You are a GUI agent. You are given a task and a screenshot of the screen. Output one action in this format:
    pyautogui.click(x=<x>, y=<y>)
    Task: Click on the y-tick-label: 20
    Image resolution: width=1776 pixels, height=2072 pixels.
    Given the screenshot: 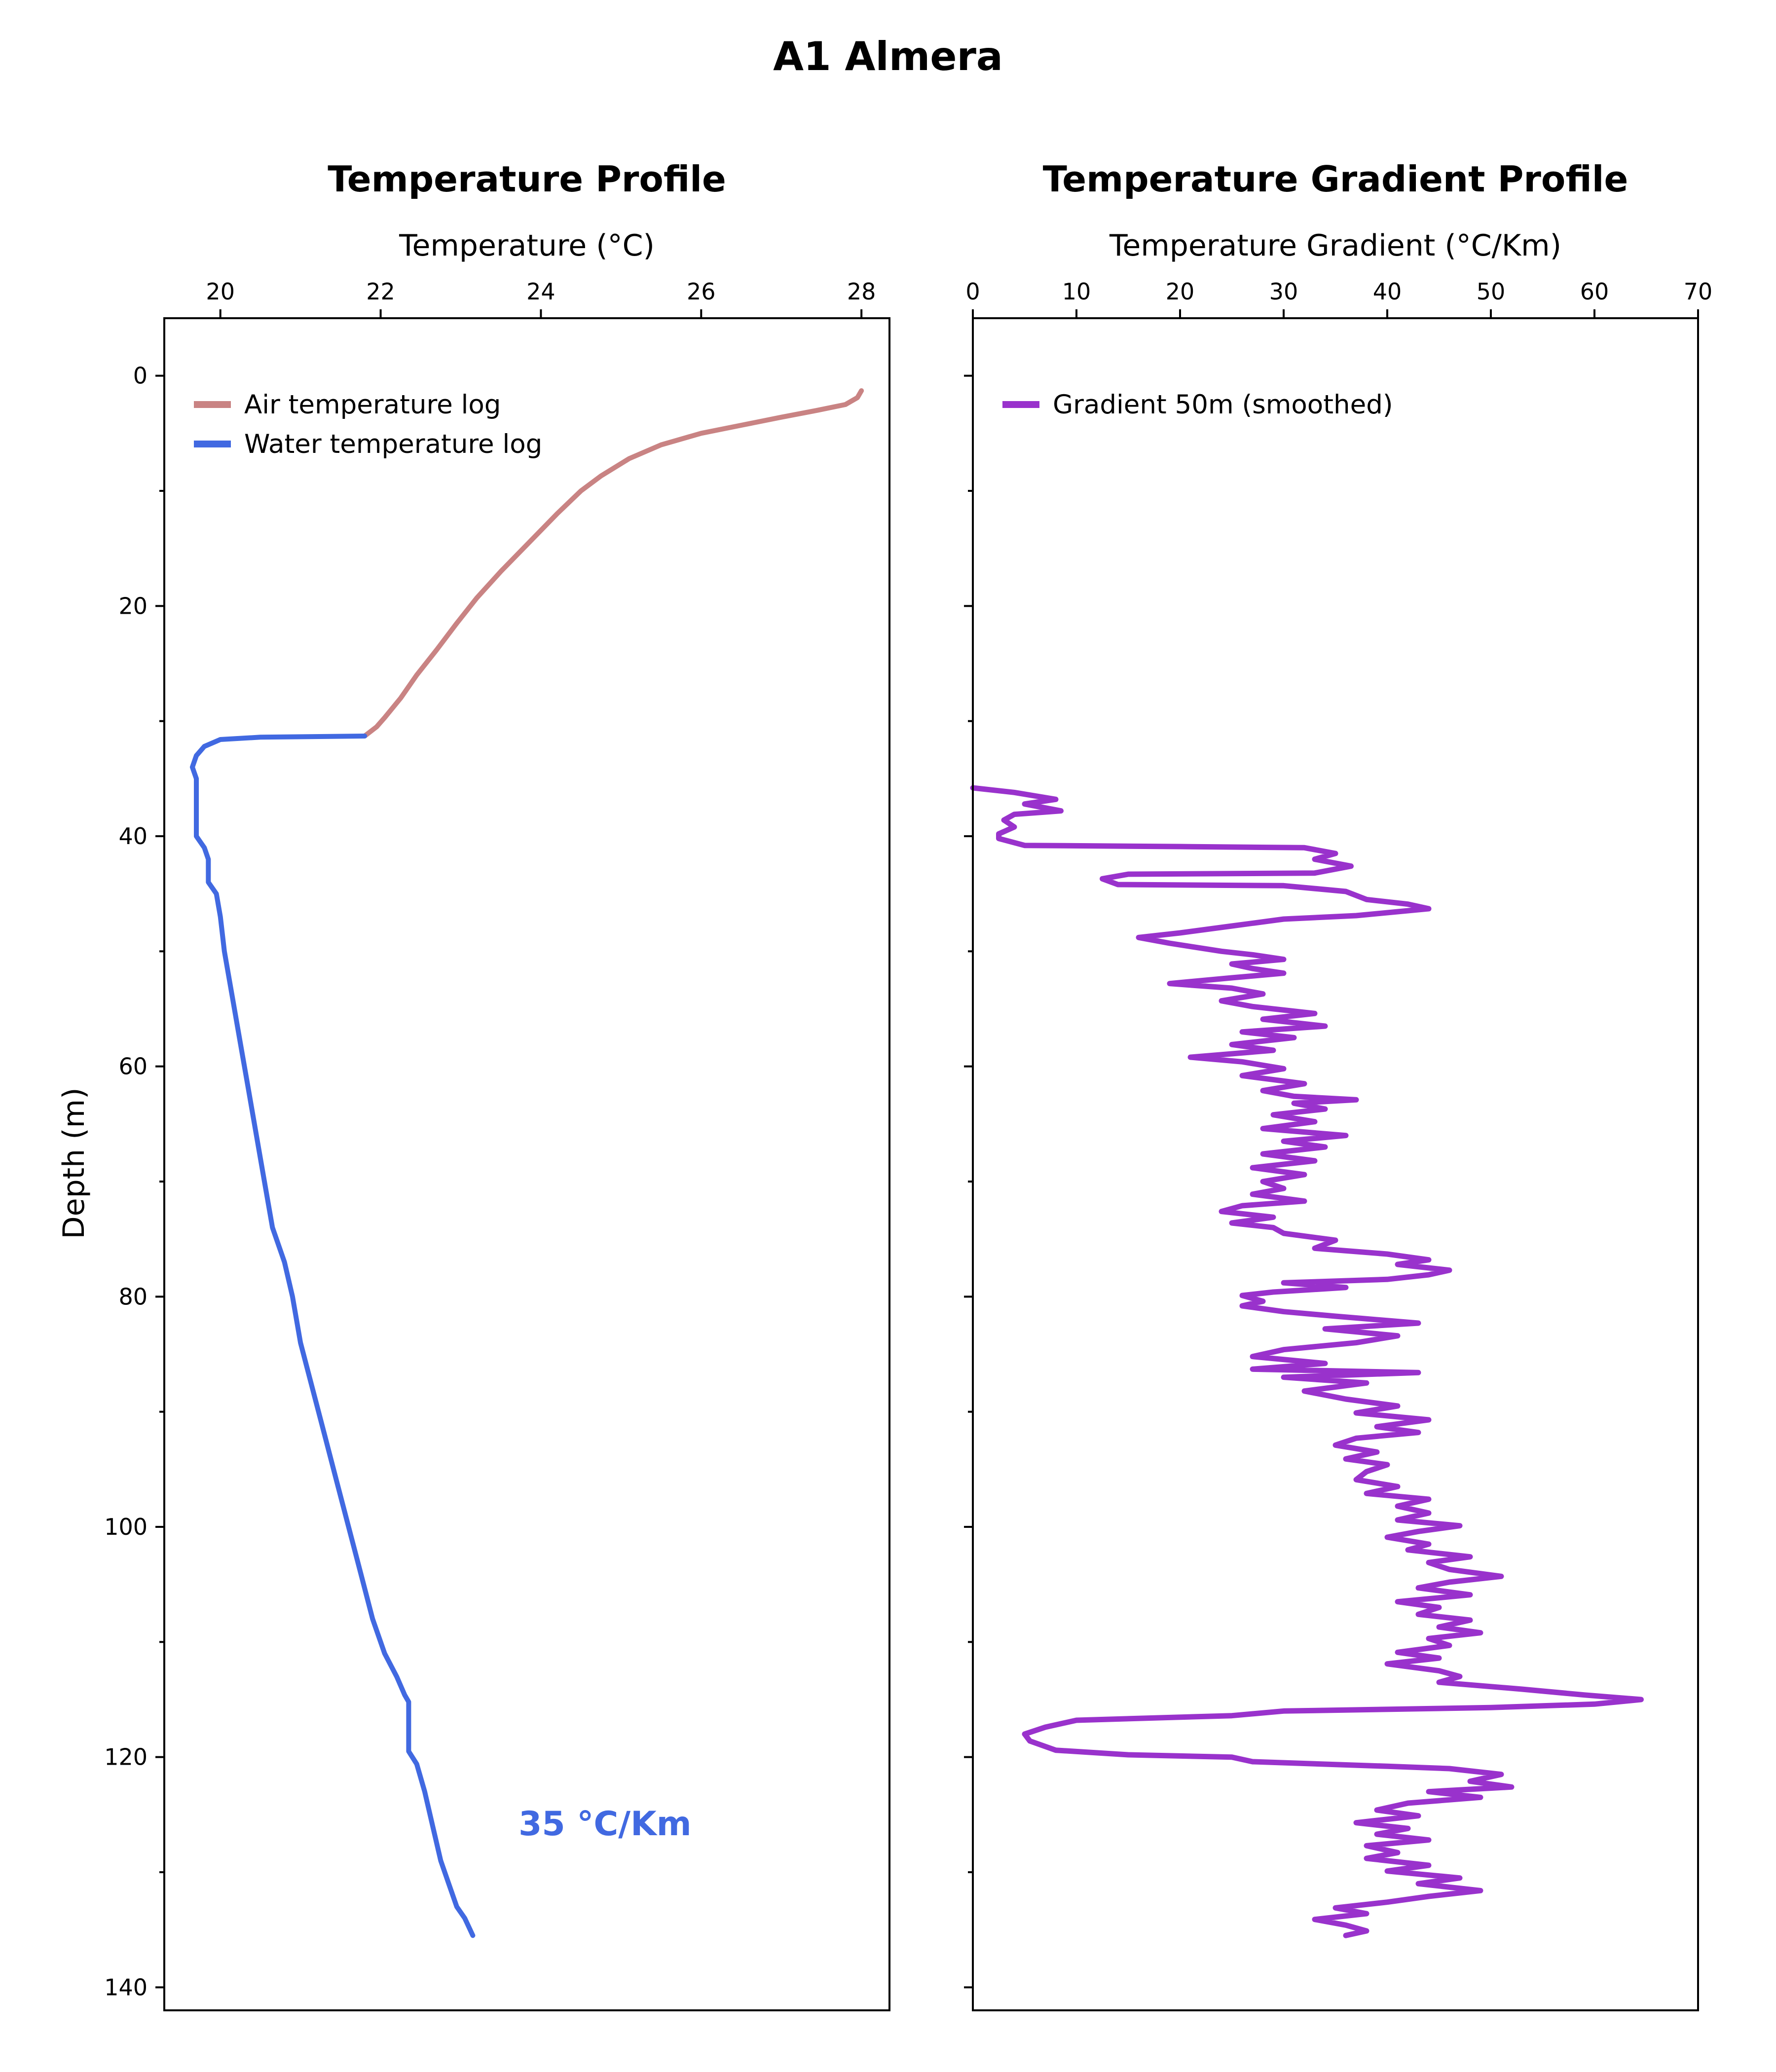 What is the action you would take?
    pyautogui.click(x=133, y=606)
    